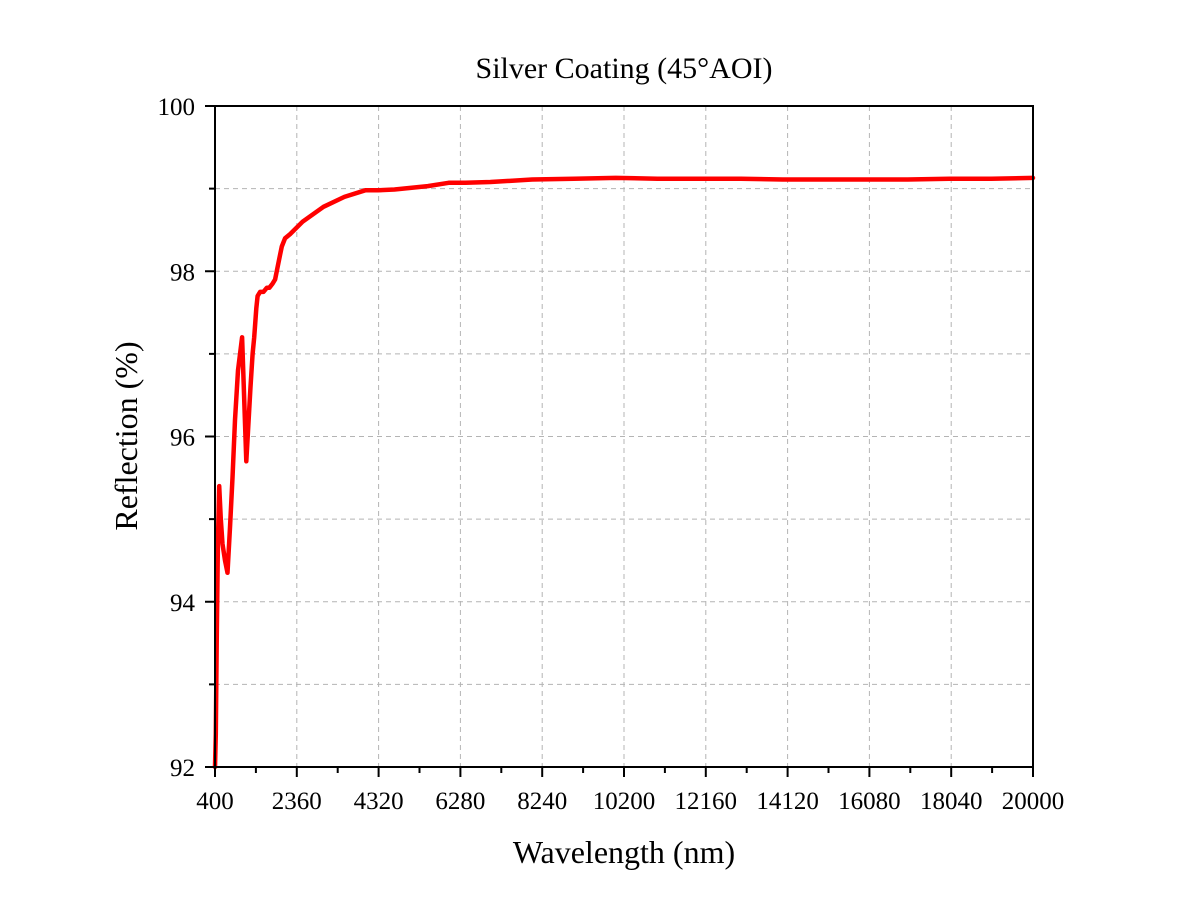 The width and height of the screenshot is (1200, 924). Describe the element at coordinates (869, 801) in the screenshot. I see `x-tick-label: 16080` at that location.